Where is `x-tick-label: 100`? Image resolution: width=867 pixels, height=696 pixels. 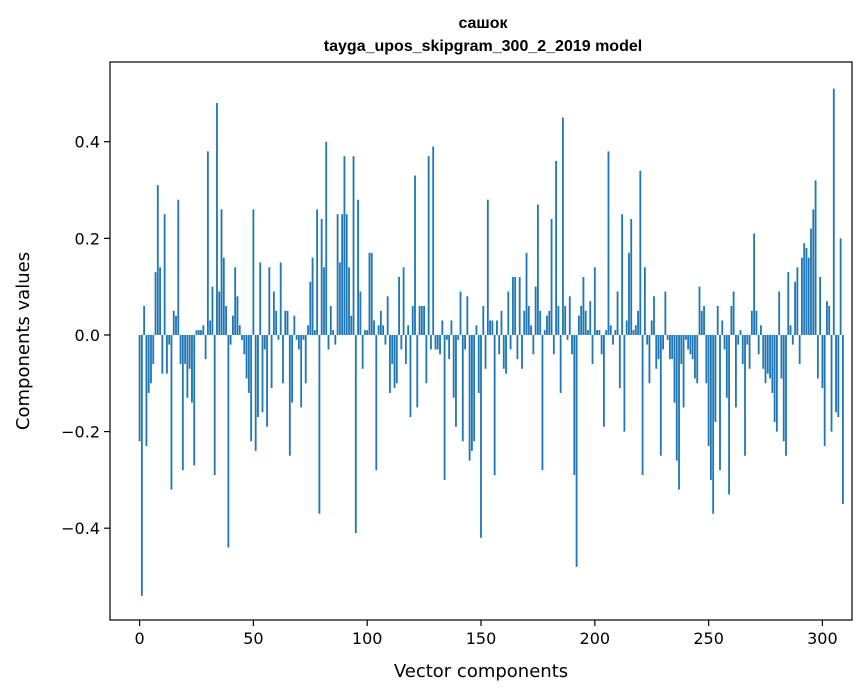 x-tick-label: 100 is located at coordinates (367, 638).